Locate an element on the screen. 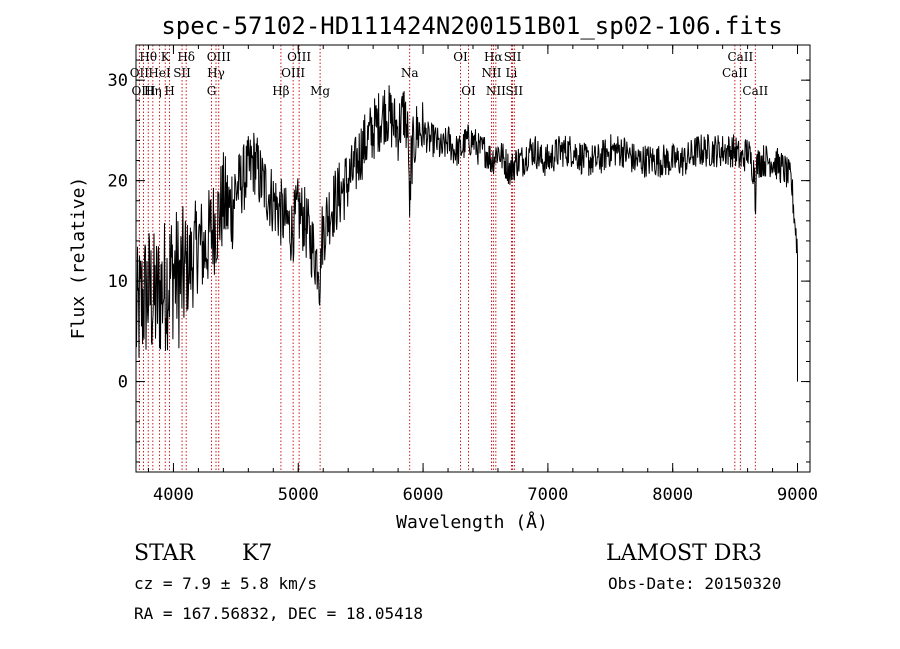 The height and width of the screenshot is (649, 900). x-tick-label: 9000 is located at coordinates (797, 495).